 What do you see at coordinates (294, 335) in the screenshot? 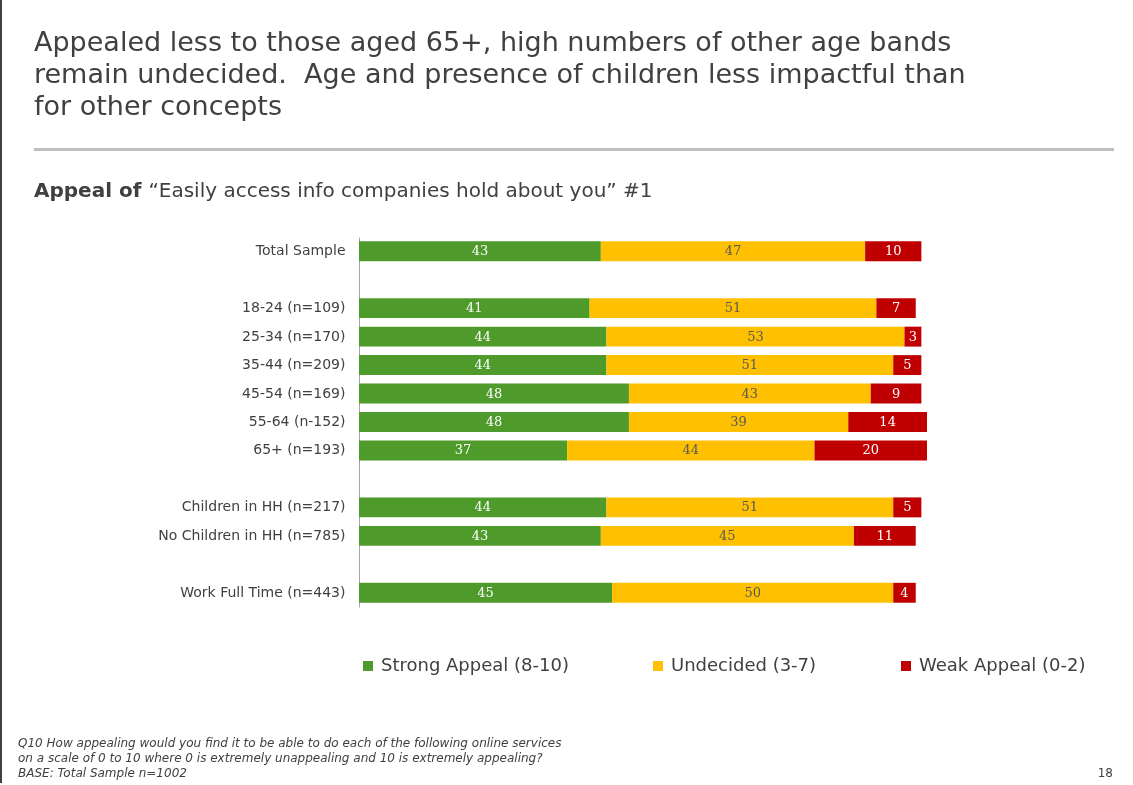
I see `y-tick-label: 25-34 (n=170)` at bounding box center [294, 335].